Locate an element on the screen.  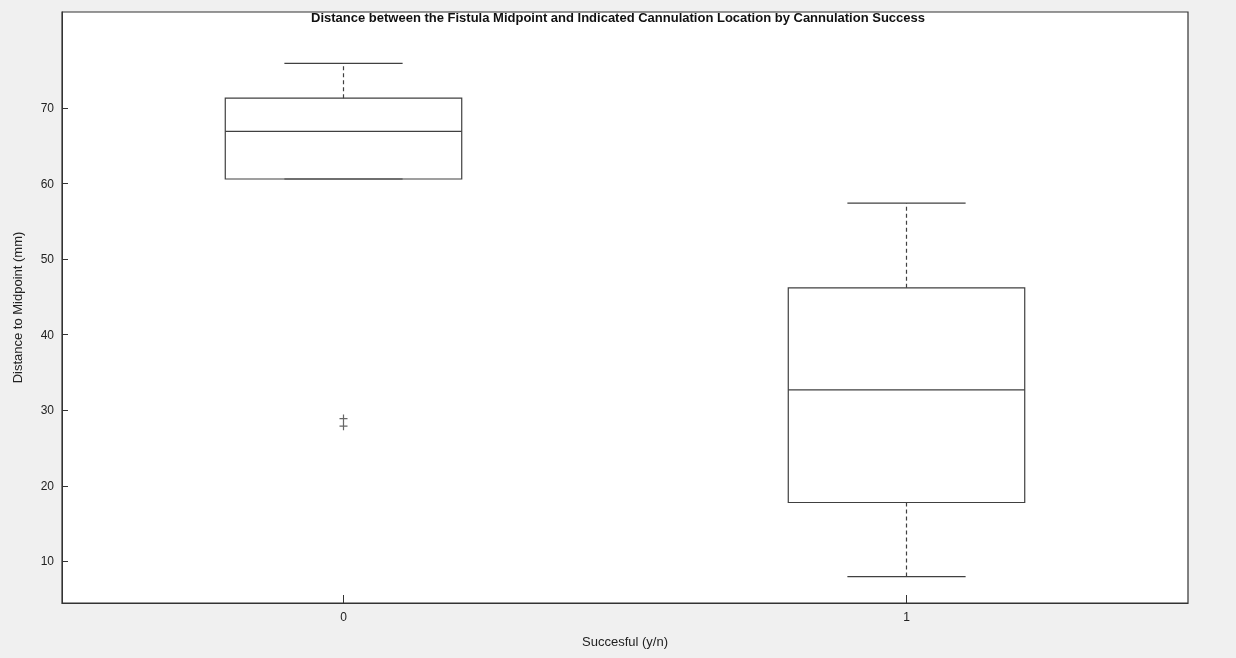
y-tick-label: 10 is located at coordinates (47, 561).